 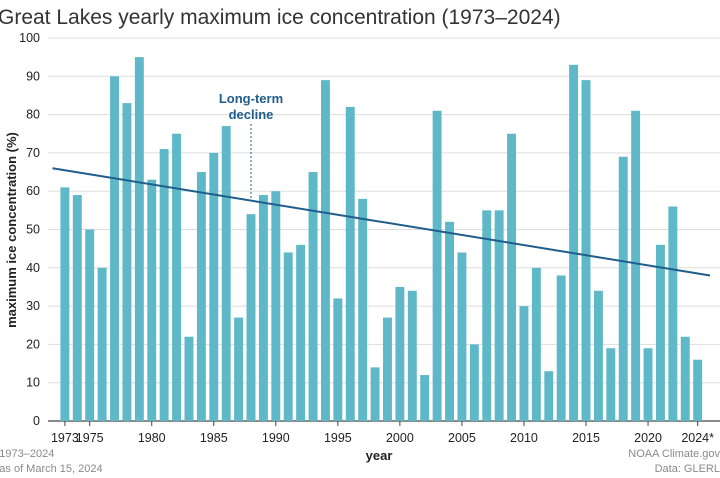 What do you see at coordinates (251, 98) in the screenshot?
I see `trend-label-line1: Long-term` at bounding box center [251, 98].